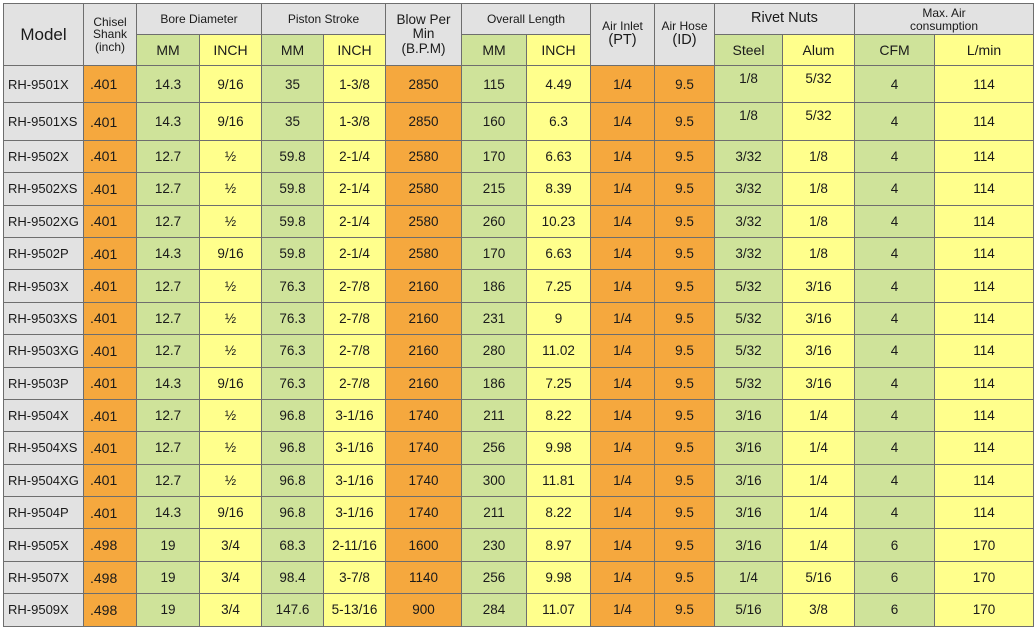  Describe the element at coordinates (292, 383) in the screenshot. I see `stroke-mm-cell: 76.3` at that location.